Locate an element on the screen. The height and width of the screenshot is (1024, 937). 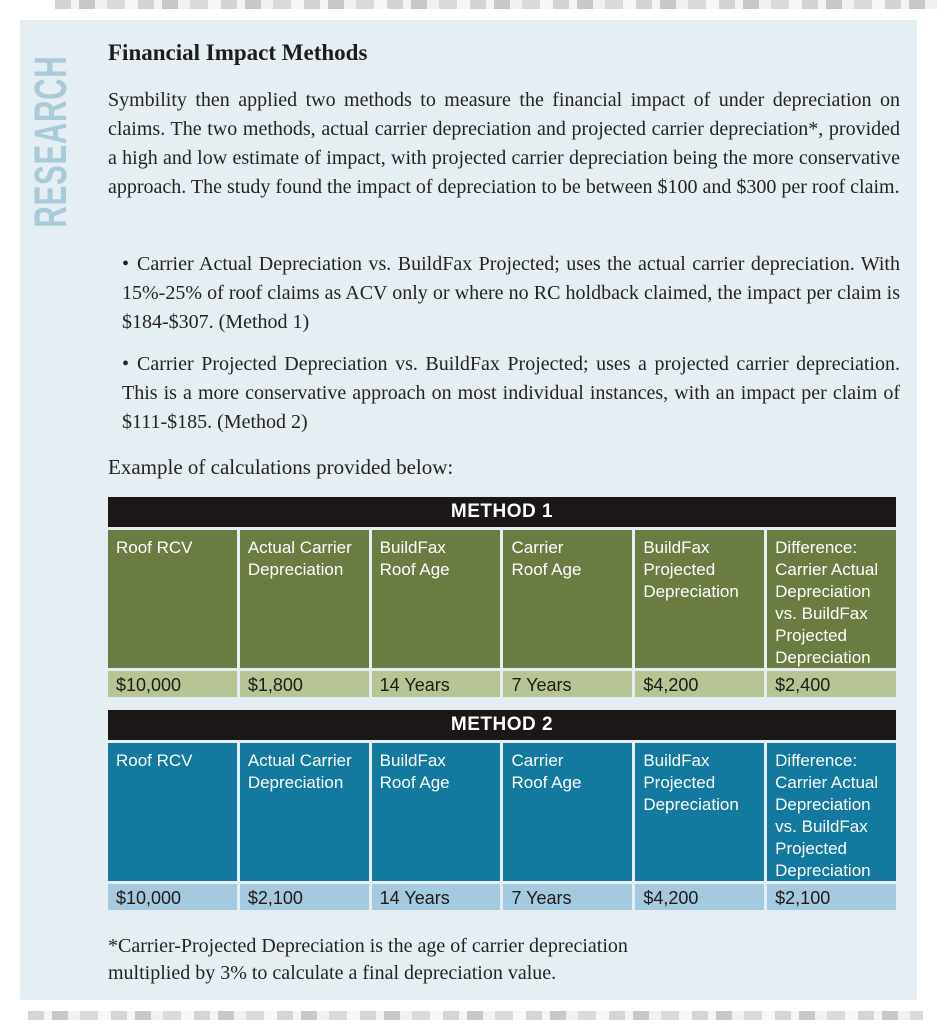
cell-difference: $2,100 is located at coordinates (831, 897).